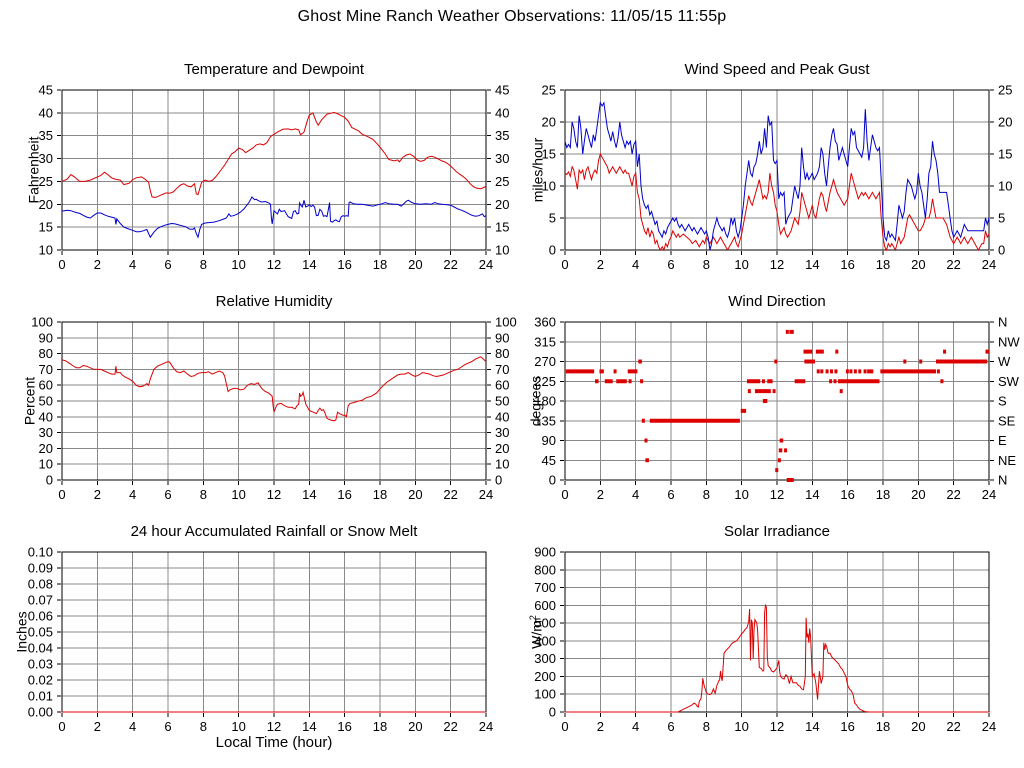 The image size is (1024, 768). Describe the element at coordinates (670, 726) in the screenshot. I see `solar-irradiance-xtick-label: 6` at that location.